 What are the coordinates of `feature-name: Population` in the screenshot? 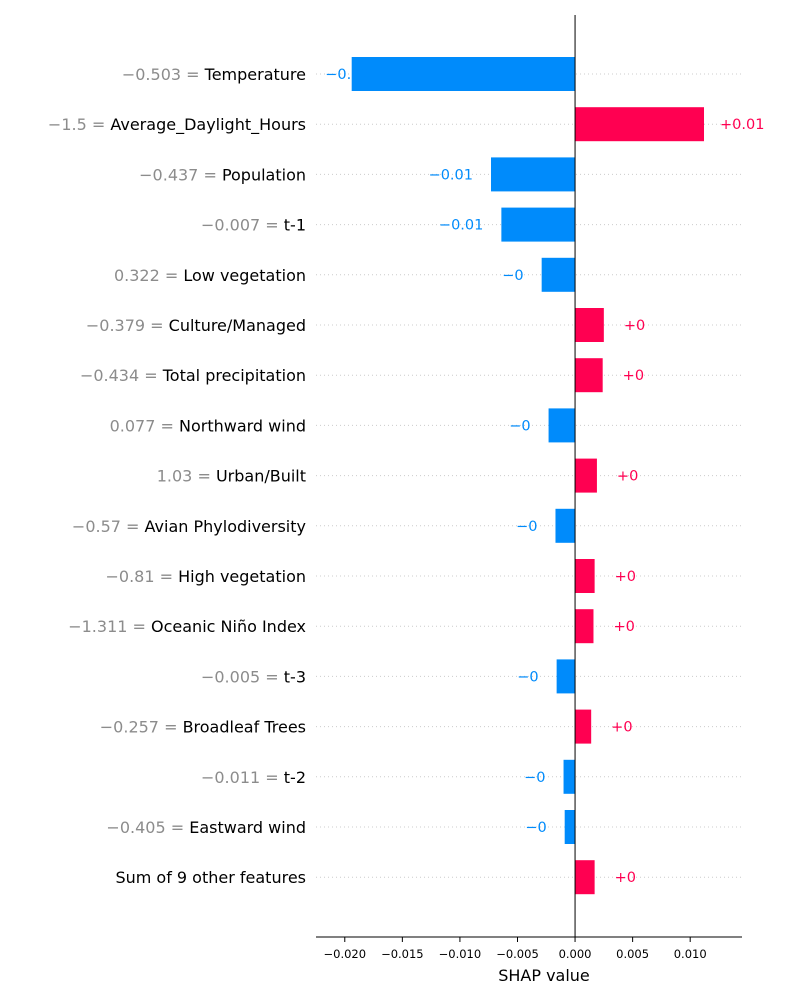 It's located at (264, 174).